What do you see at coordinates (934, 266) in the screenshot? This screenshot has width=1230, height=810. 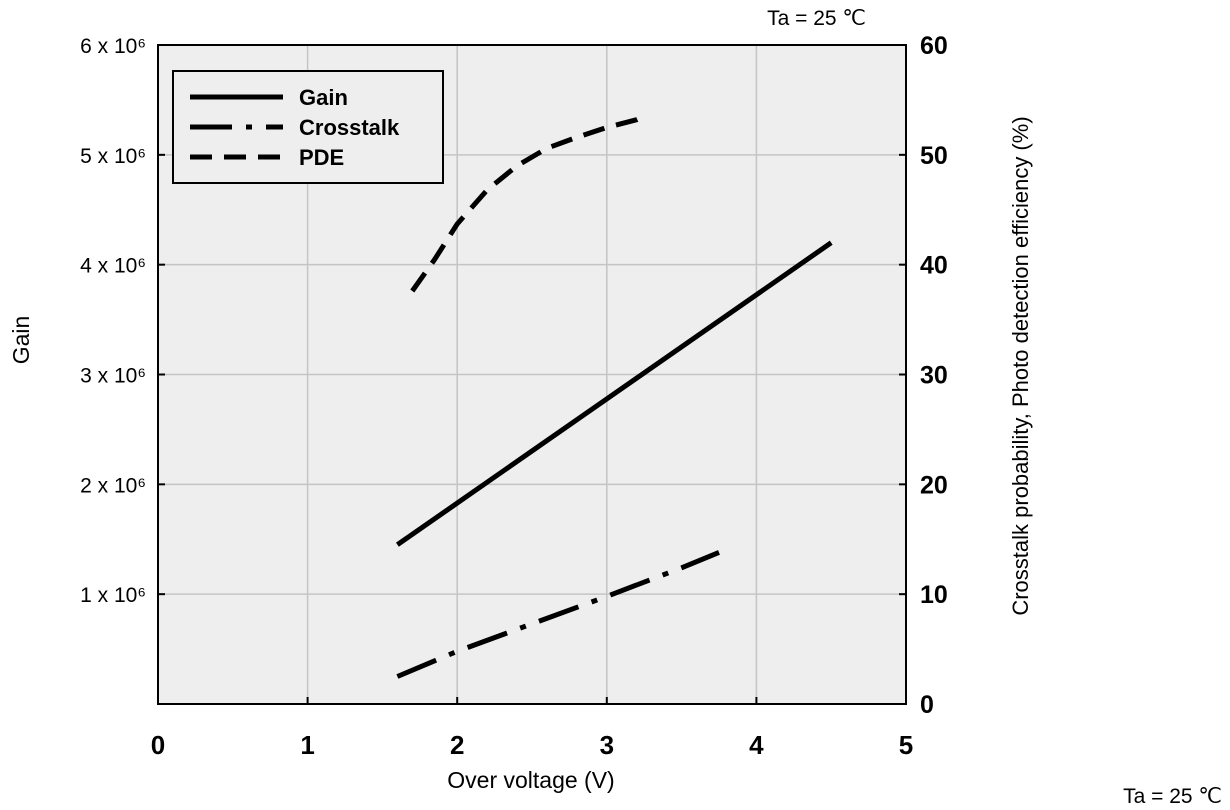 I see `y-right-tick-label: 40` at bounding box center [934, 266].